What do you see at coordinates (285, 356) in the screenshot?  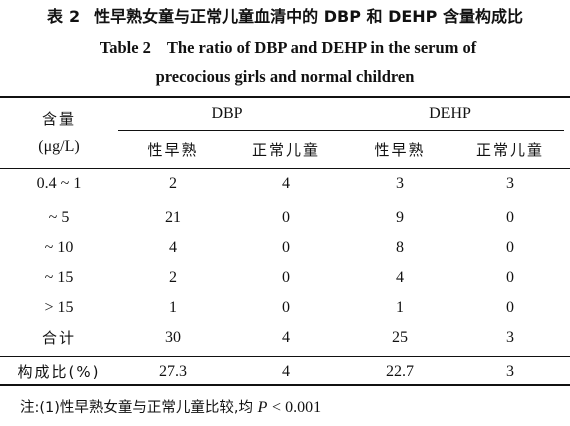 I see `table-summary-rule` at bounding box center [285, 356].